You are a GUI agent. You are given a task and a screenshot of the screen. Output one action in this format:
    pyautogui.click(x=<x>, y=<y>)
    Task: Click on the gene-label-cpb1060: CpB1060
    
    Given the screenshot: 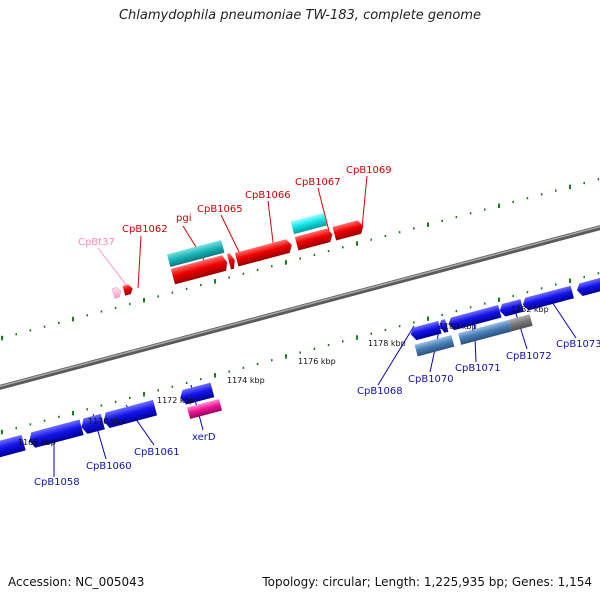 What is the action you would take?
    pyautogui.click(x=109, y=466)
    